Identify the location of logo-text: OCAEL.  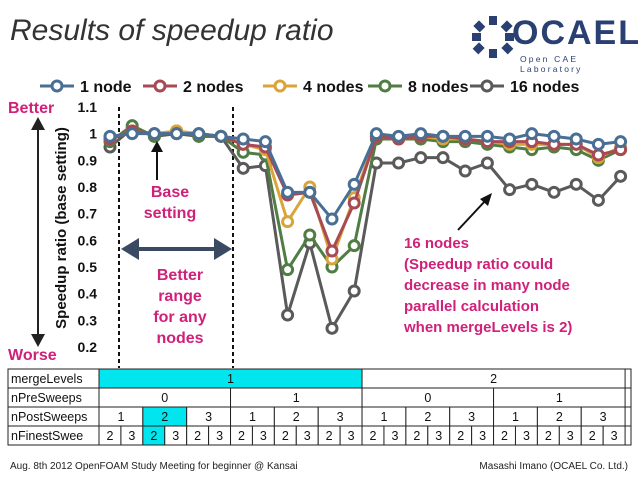
(575, 33).